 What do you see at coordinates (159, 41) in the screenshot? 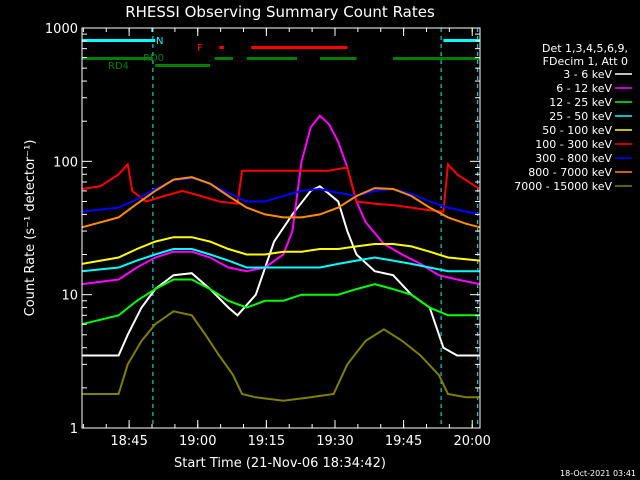
I see `marker-label: N` at bounding box center [159, 41].